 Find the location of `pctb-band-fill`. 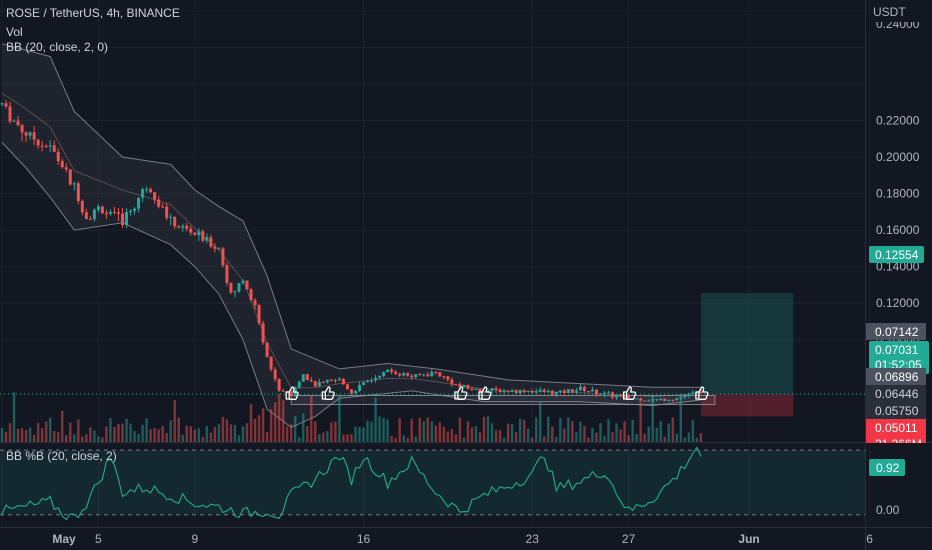

pctb-band-fill is located at coordinates (432, 482).